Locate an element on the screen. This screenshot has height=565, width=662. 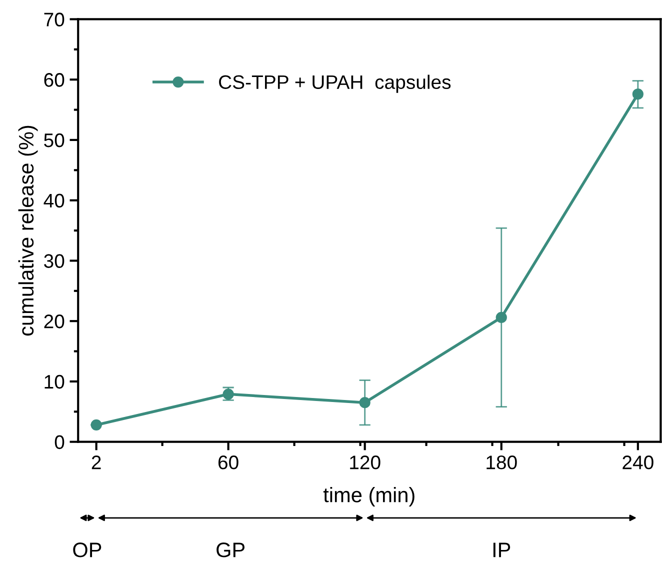
y-tick-label: 0 is located at coordinates (59, 442).